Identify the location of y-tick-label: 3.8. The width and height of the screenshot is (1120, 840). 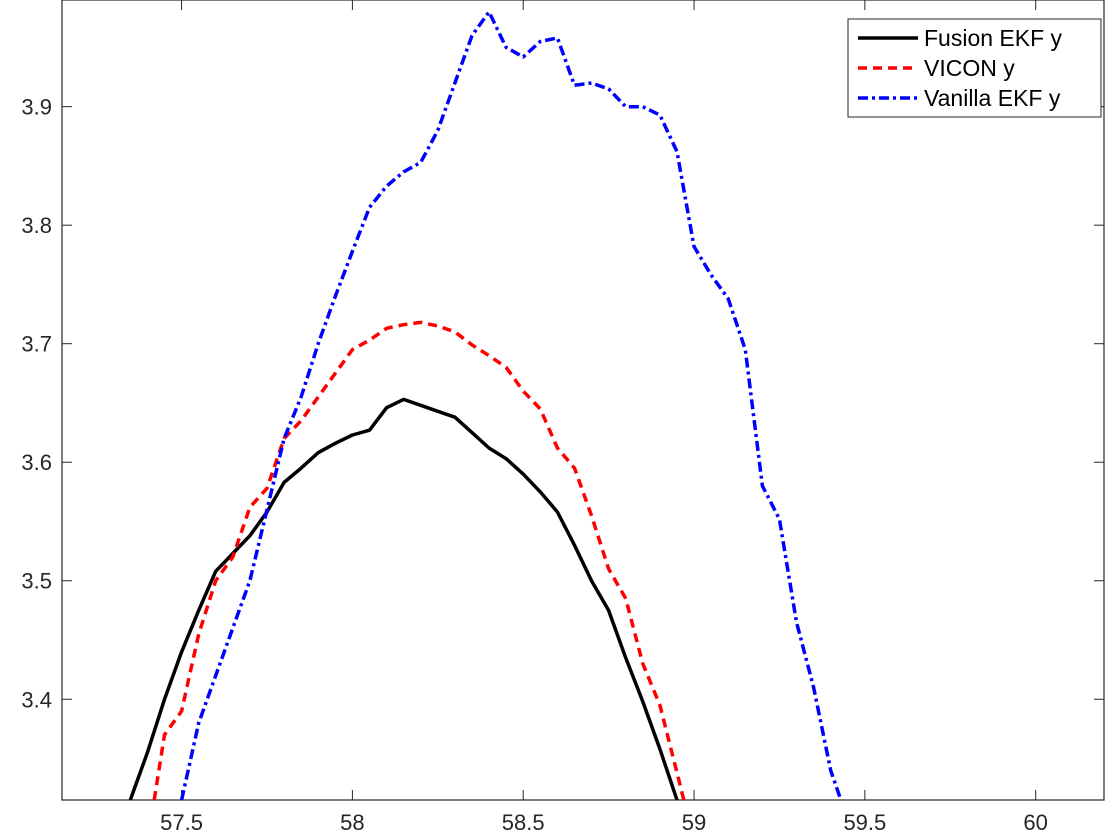
(36, 225).